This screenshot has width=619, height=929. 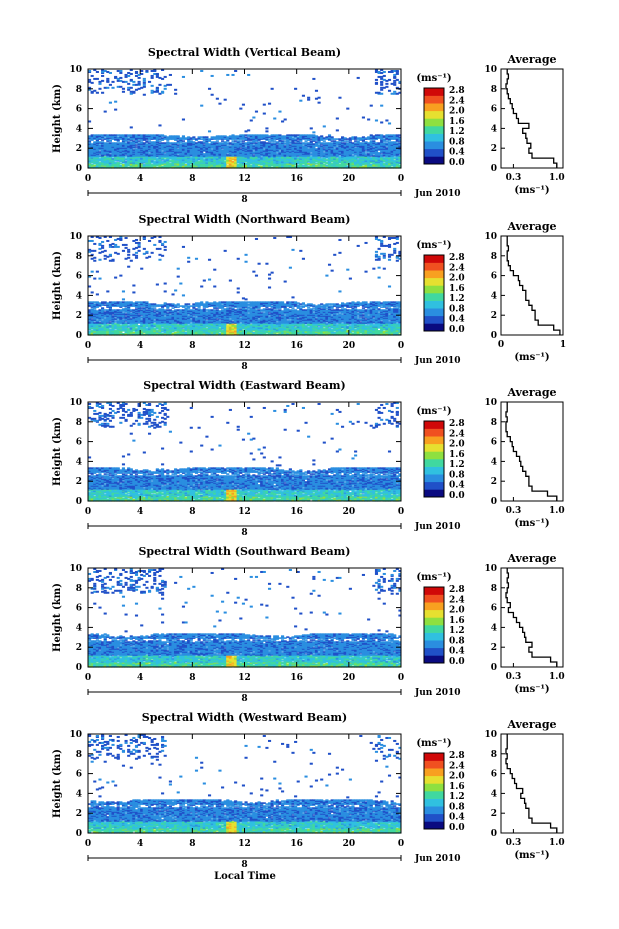 What do you see at coordinates (437, 194) in the screenshot?
I see `date-label: Jun 2010` at bounding box center [437, 194].